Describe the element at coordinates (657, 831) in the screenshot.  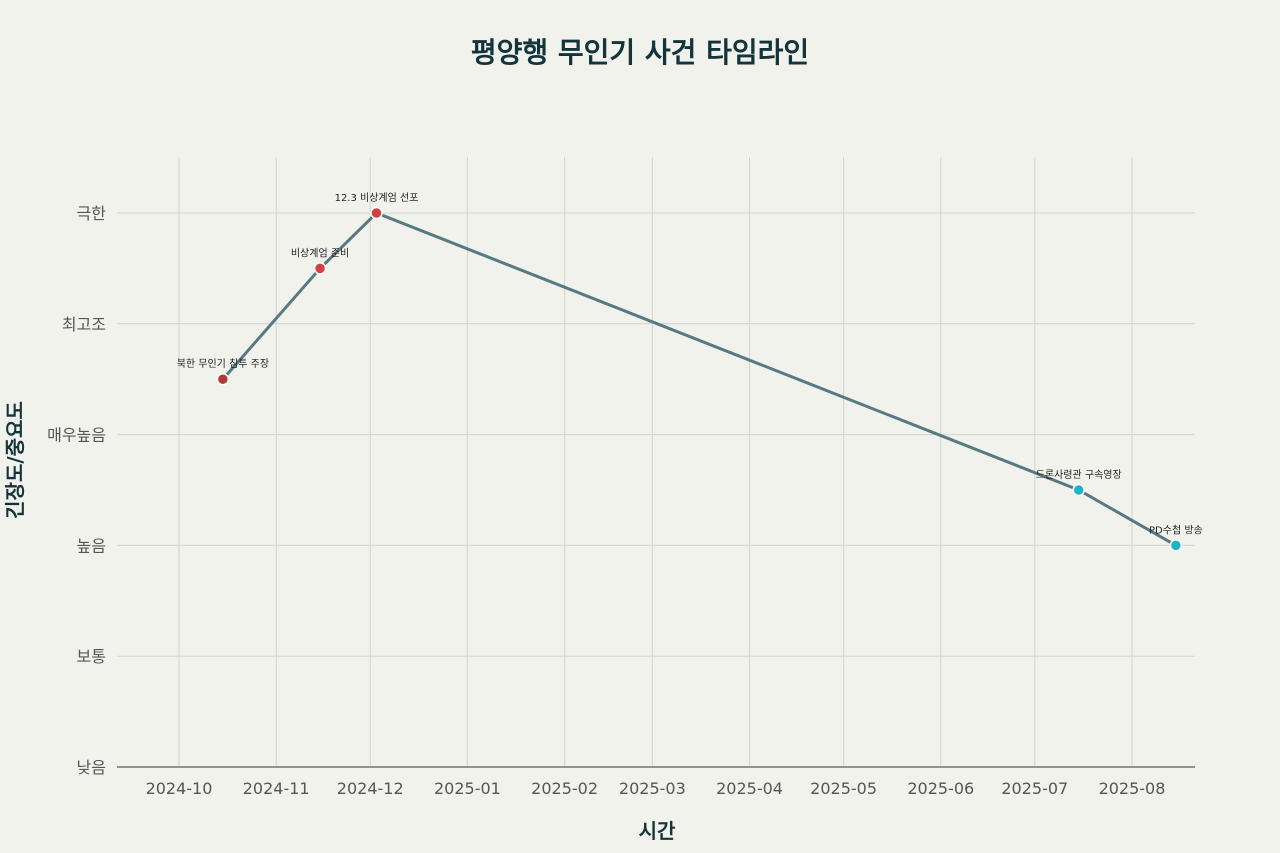
I see `x-axis-title: 시간` at that location.